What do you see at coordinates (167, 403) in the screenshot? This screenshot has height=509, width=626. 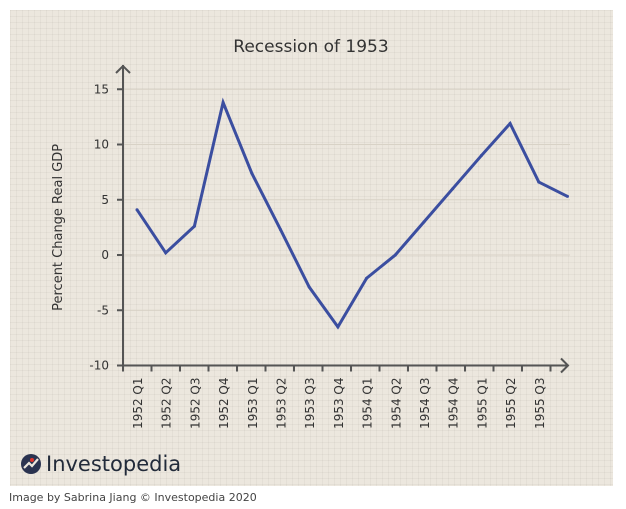 I see `x-tick-label: 1952 Q2` at bounding box center [167, 403].